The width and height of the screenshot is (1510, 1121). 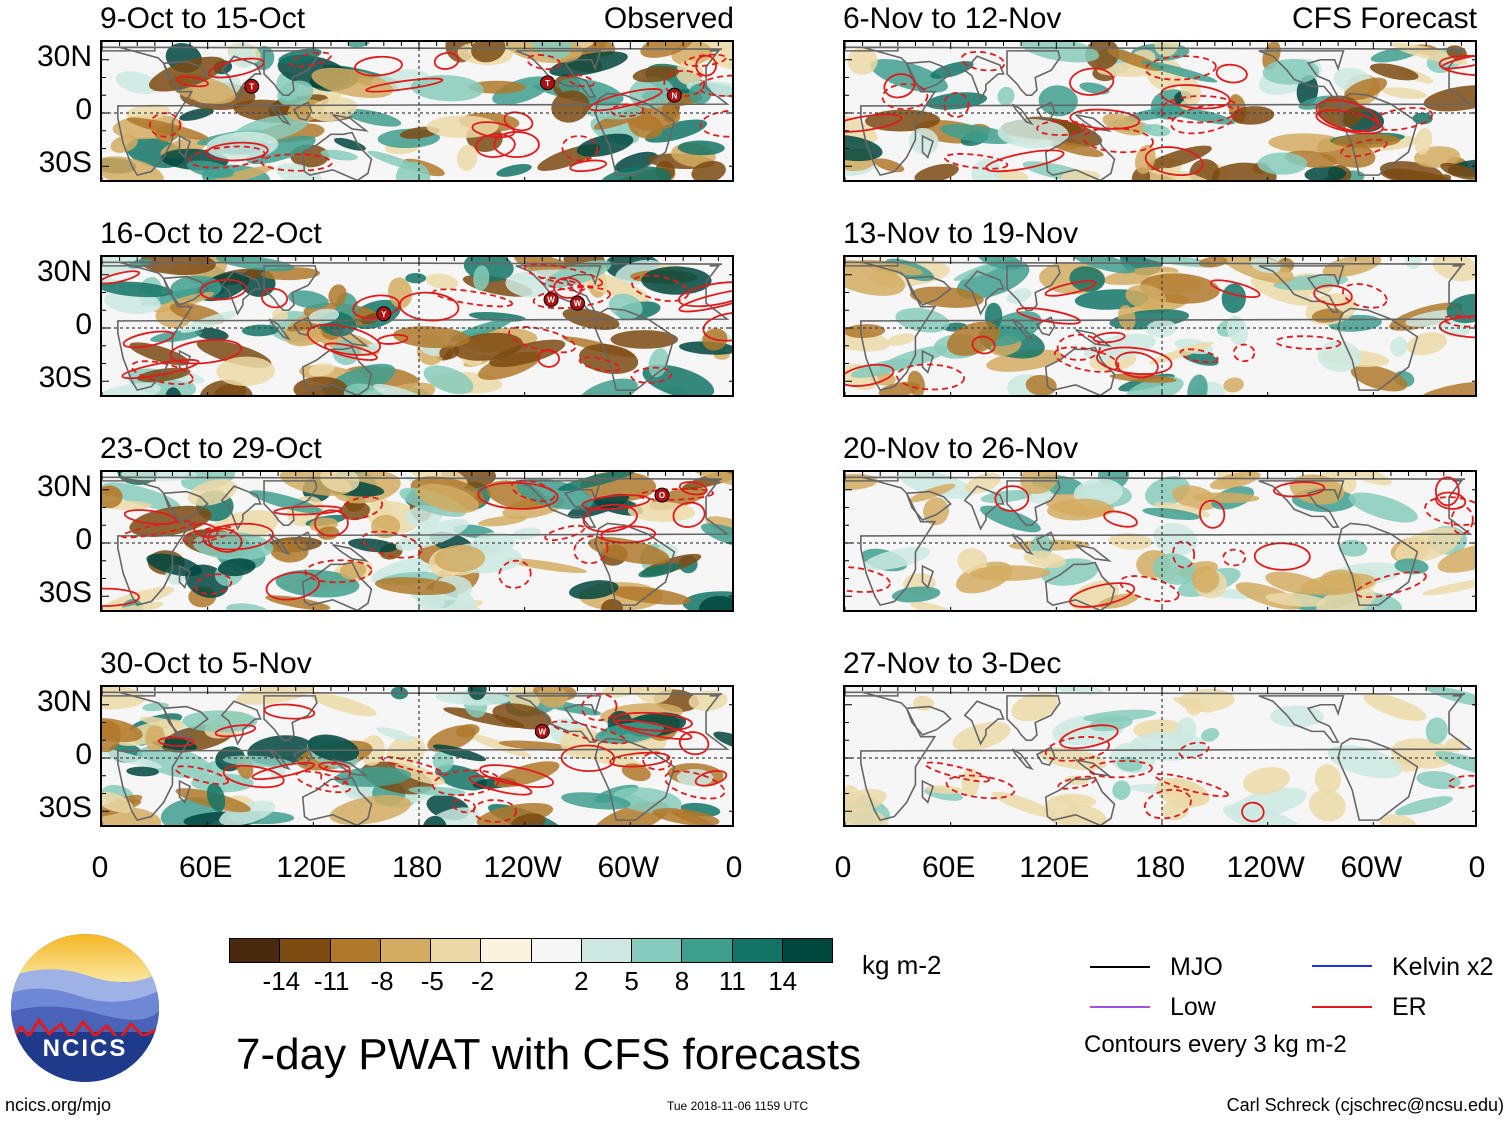 I want to click on latitude-label: 30S, so click(x=65, y=808).